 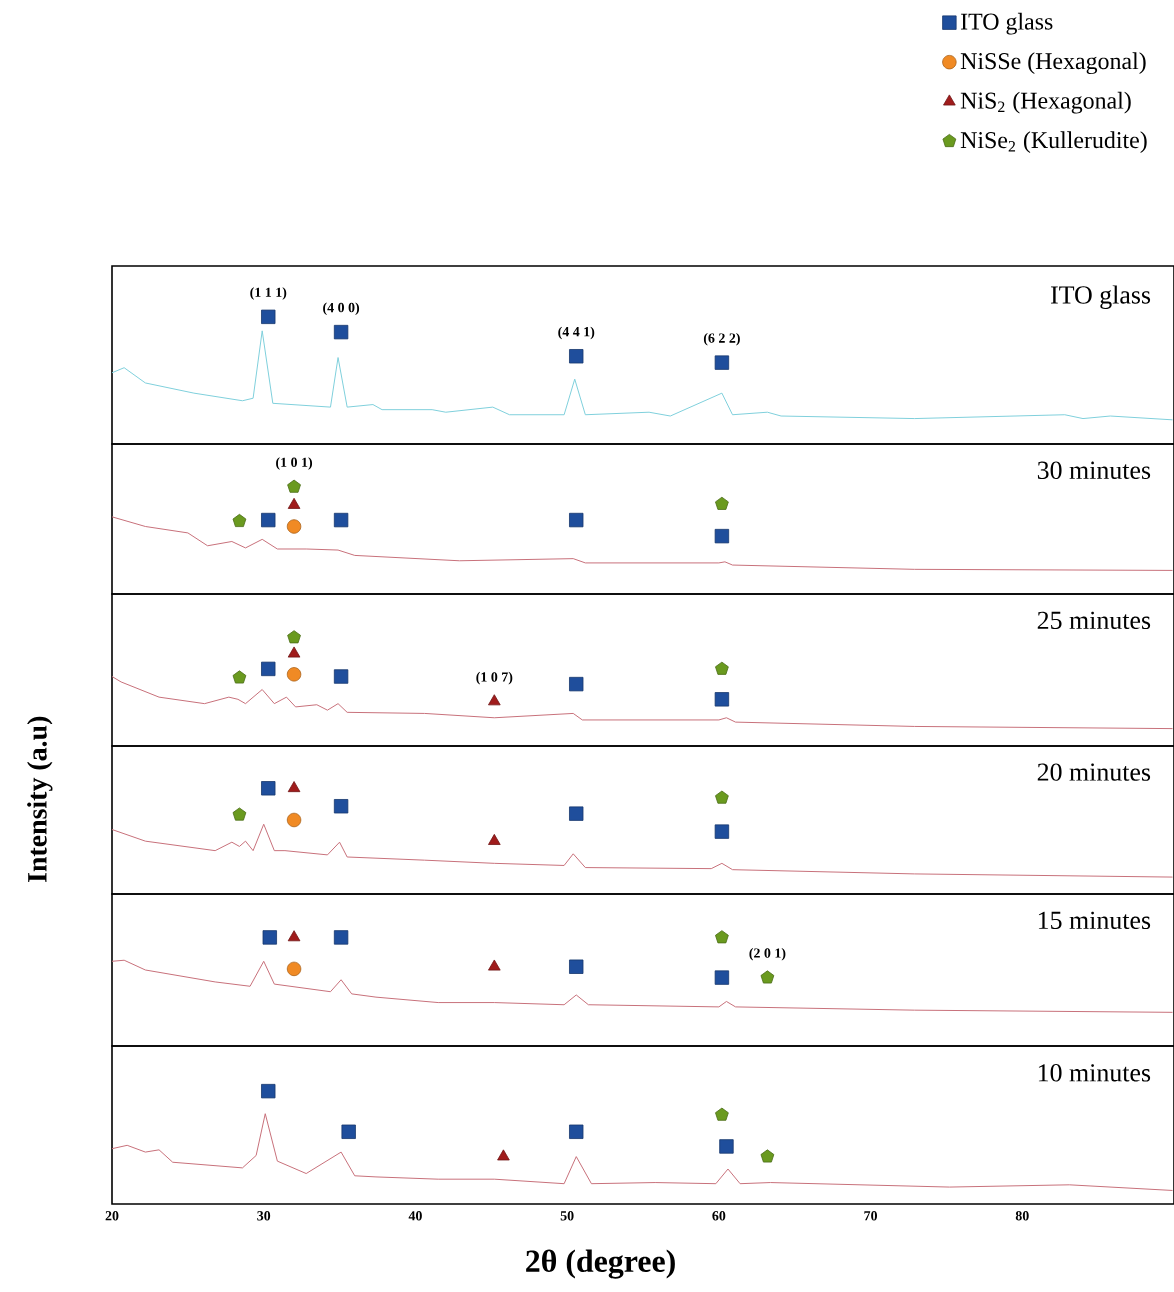 What do you see at coordinates (1094, 470) in the screenshot?
I see `chart-title: 30 minutes` at bounding box center [1094, 470].